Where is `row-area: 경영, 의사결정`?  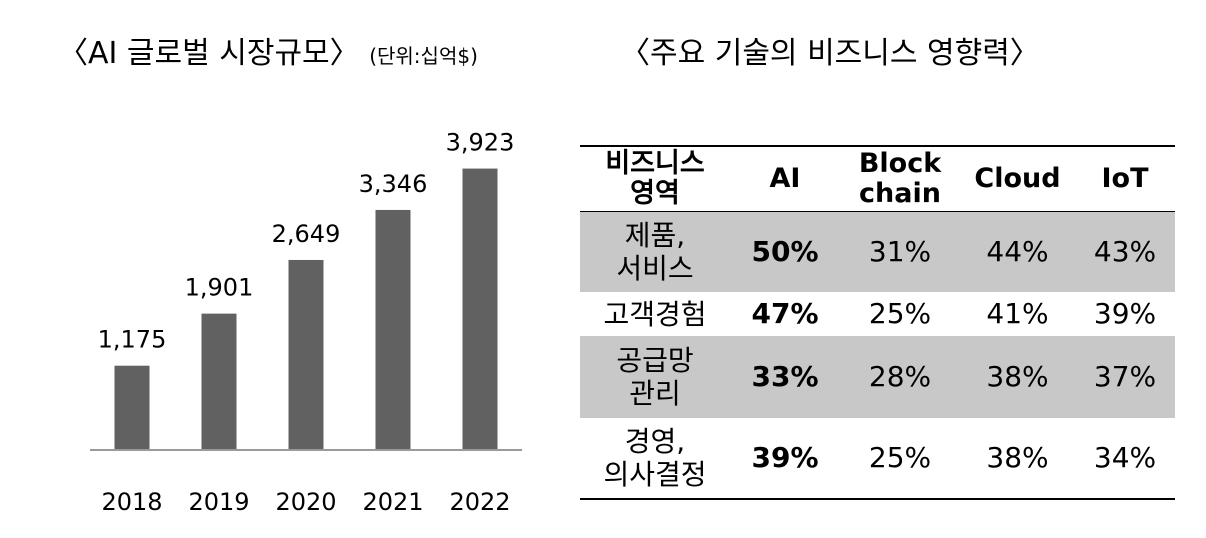
row-area: 경영, 의사결정 is located at coordinates (655, 458).